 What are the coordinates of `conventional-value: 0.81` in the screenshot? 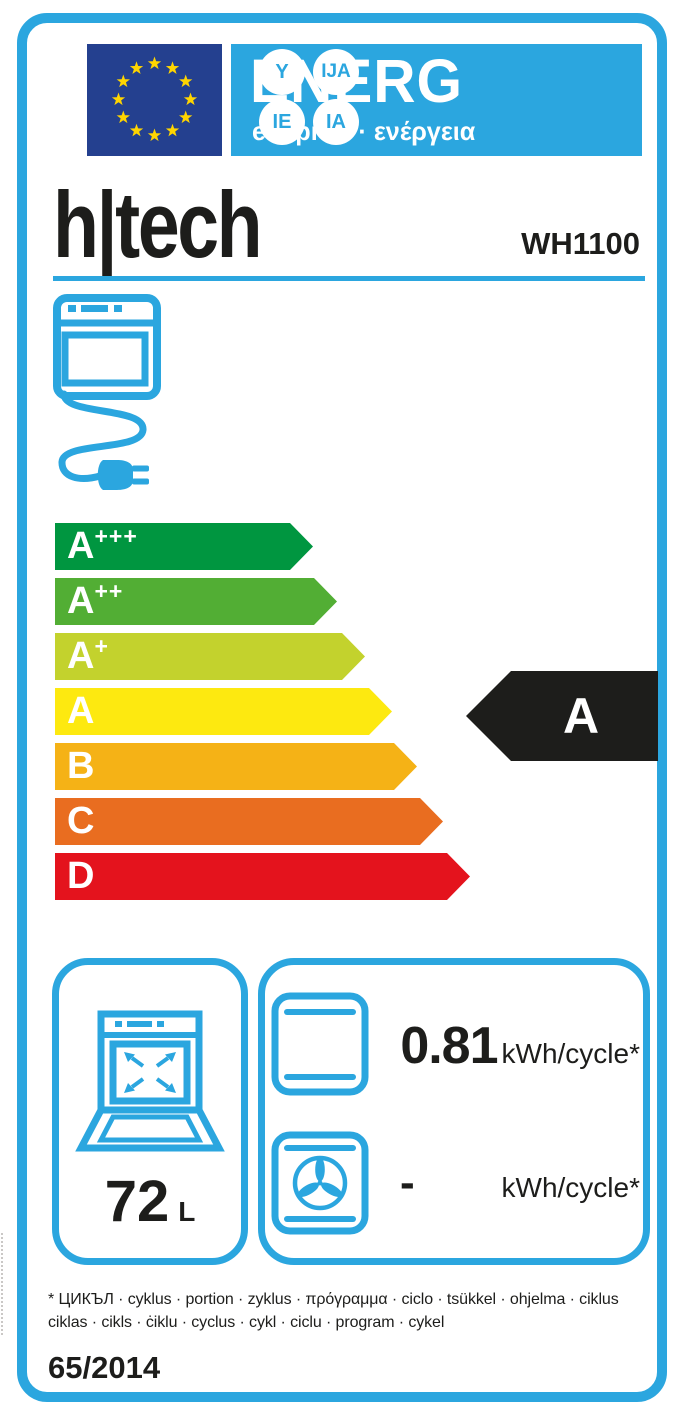 It's located at (449, 1046).